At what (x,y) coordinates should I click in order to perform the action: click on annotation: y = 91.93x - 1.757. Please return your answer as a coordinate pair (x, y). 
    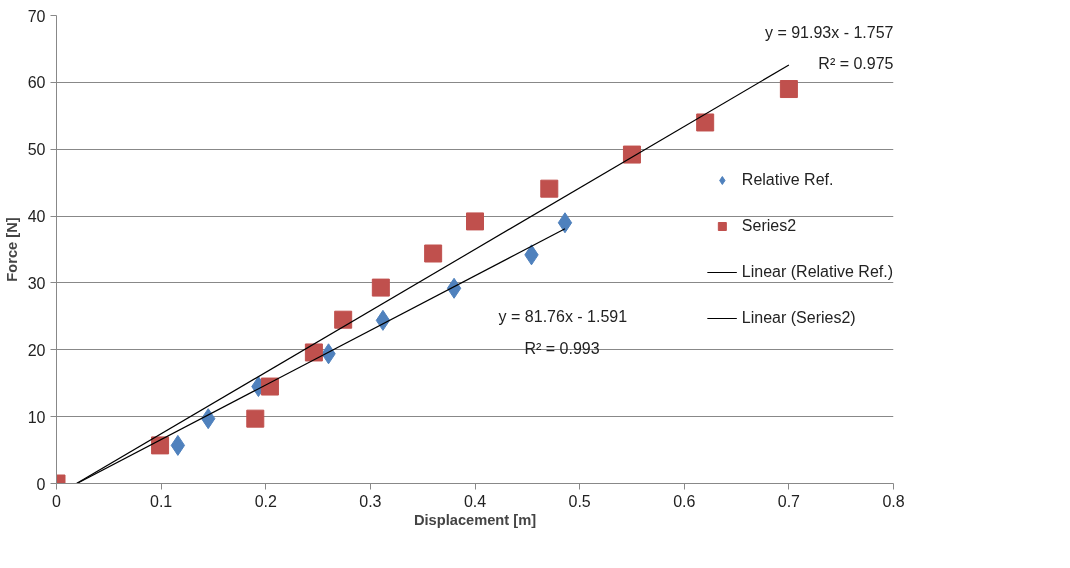
    Looking at the image, I should click on (829, 33).